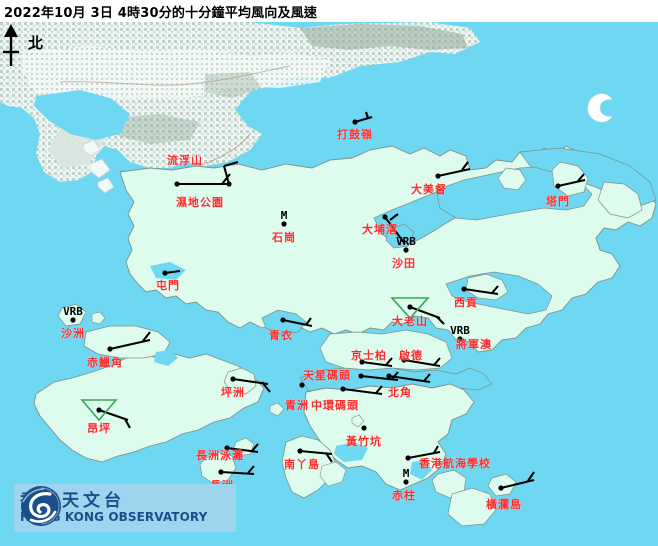 The height and width of the screenshot is (546, 658). Describe the element at coordinates (400, 392) in the screenshot. I see `station-label: 北角` at that location.